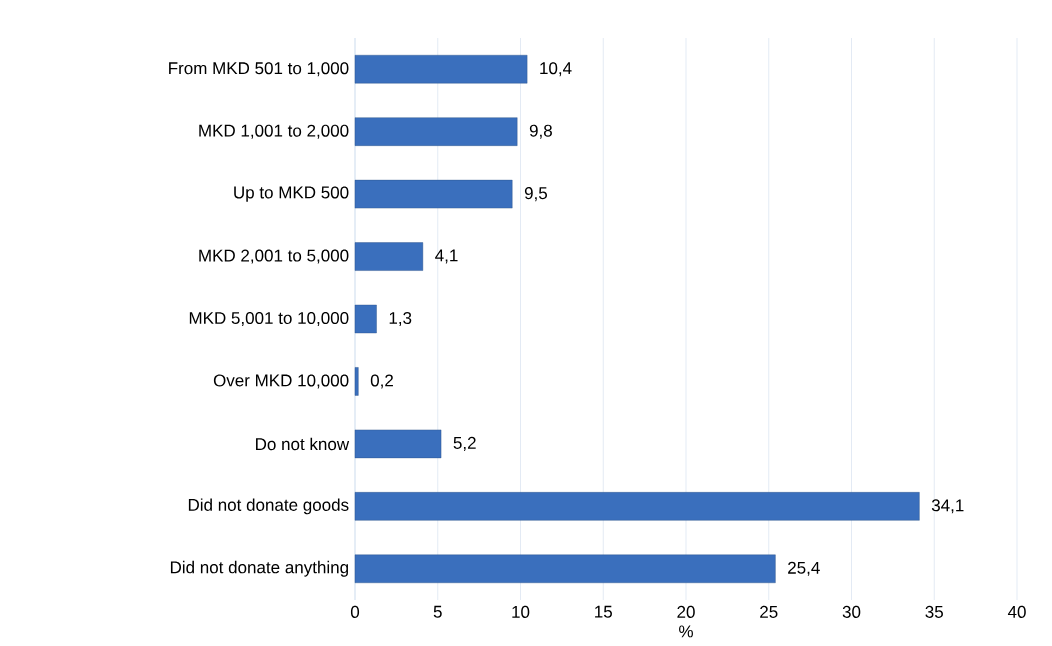  Describe the element at coordinates (400, 319) in the screenshot. I see `data-label: 1,3` at that location.